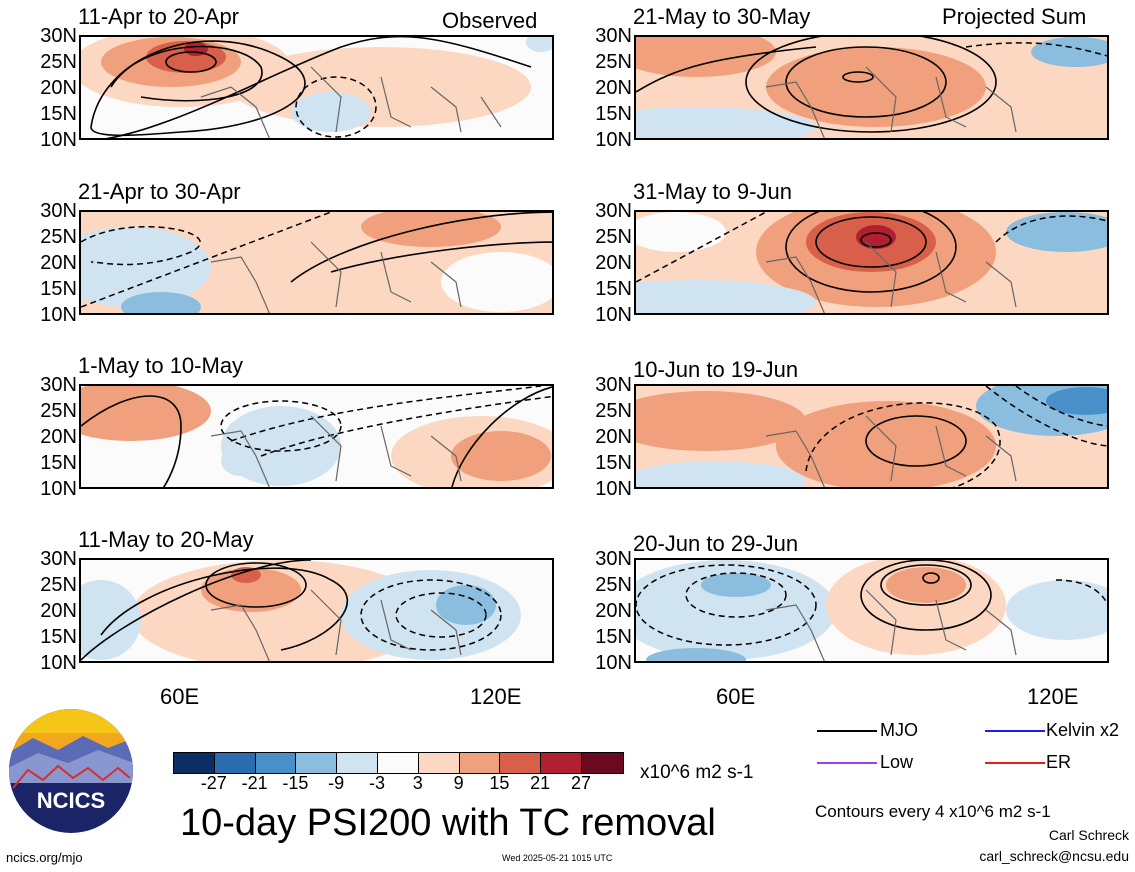  I want to click on legend-er-line, so click(1015, 763).